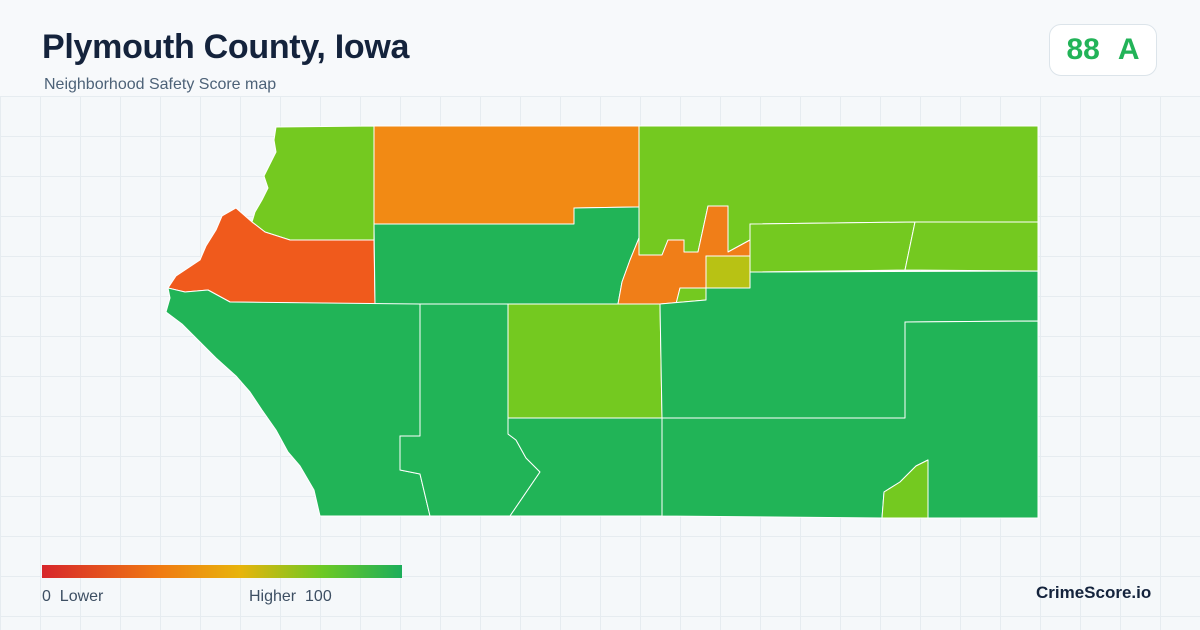 The height and width of the screenshot is (630, 1200). What do you see at coordinates (318, 596) in the screenshot?
I see `legend-max-value: 100` at bounding box center [318, 596].